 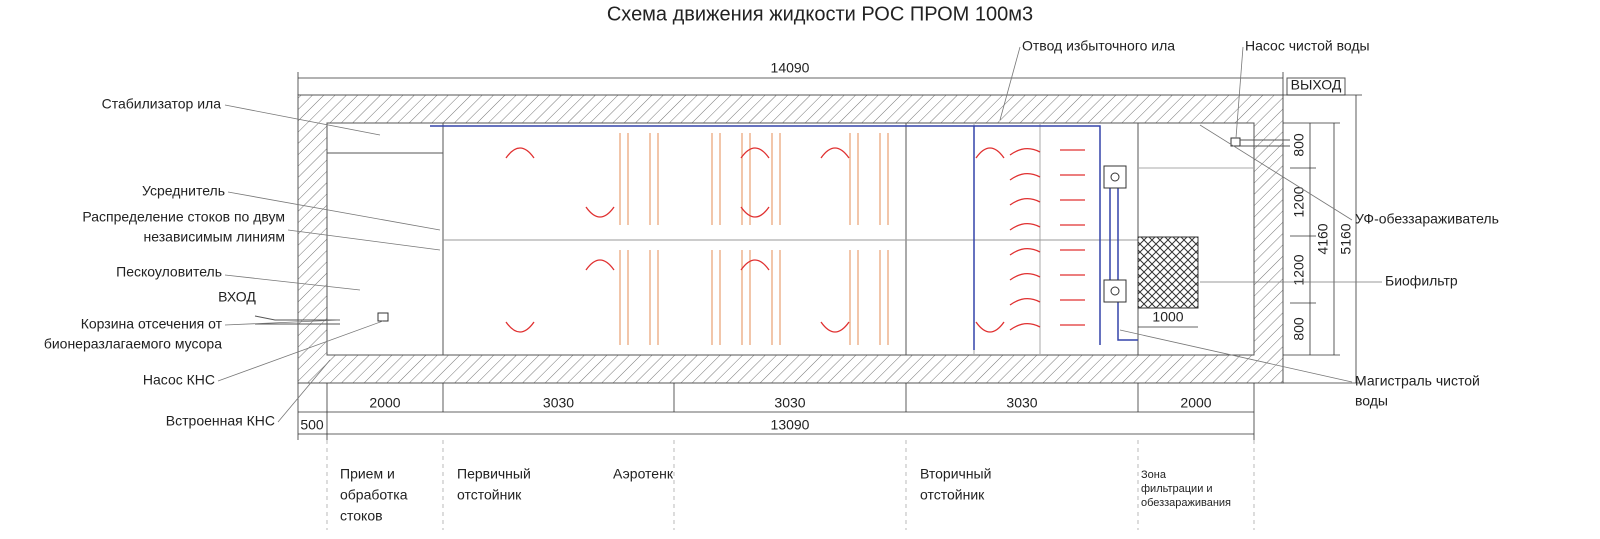 I want to click on label: Распределение стоков по двум, so click(x=183, y=217).